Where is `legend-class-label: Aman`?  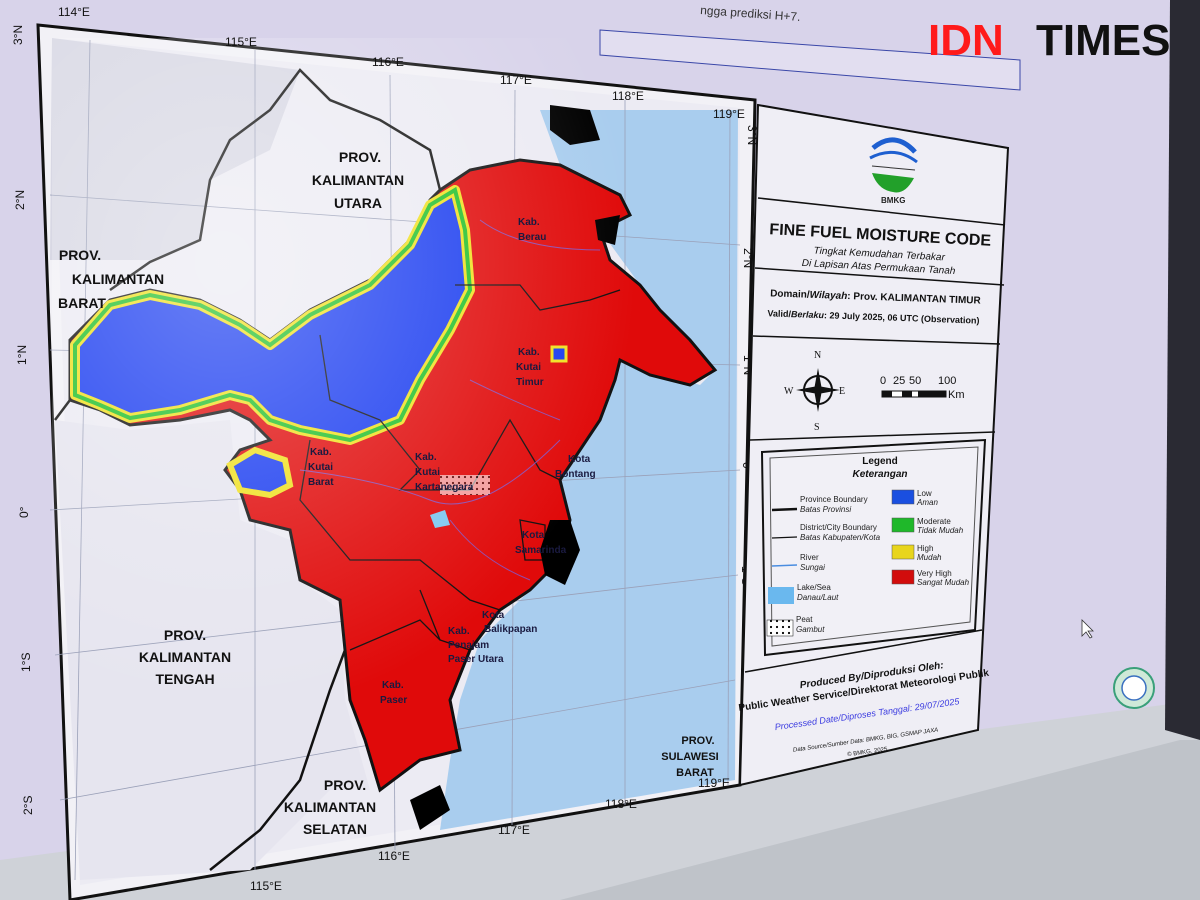
legend-class-label: Aman is located at coordinates (927, 502).